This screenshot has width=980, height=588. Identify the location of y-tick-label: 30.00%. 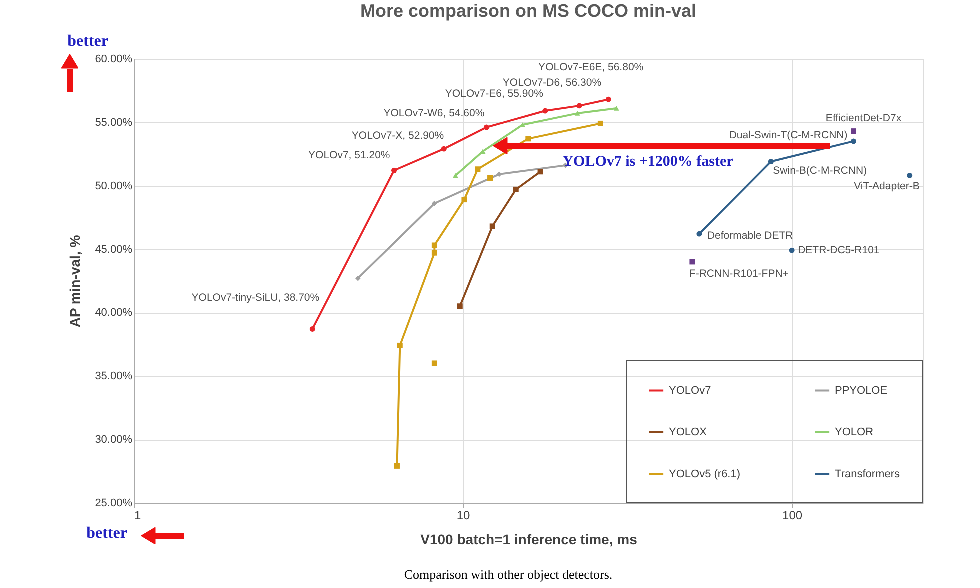
(114, 440).